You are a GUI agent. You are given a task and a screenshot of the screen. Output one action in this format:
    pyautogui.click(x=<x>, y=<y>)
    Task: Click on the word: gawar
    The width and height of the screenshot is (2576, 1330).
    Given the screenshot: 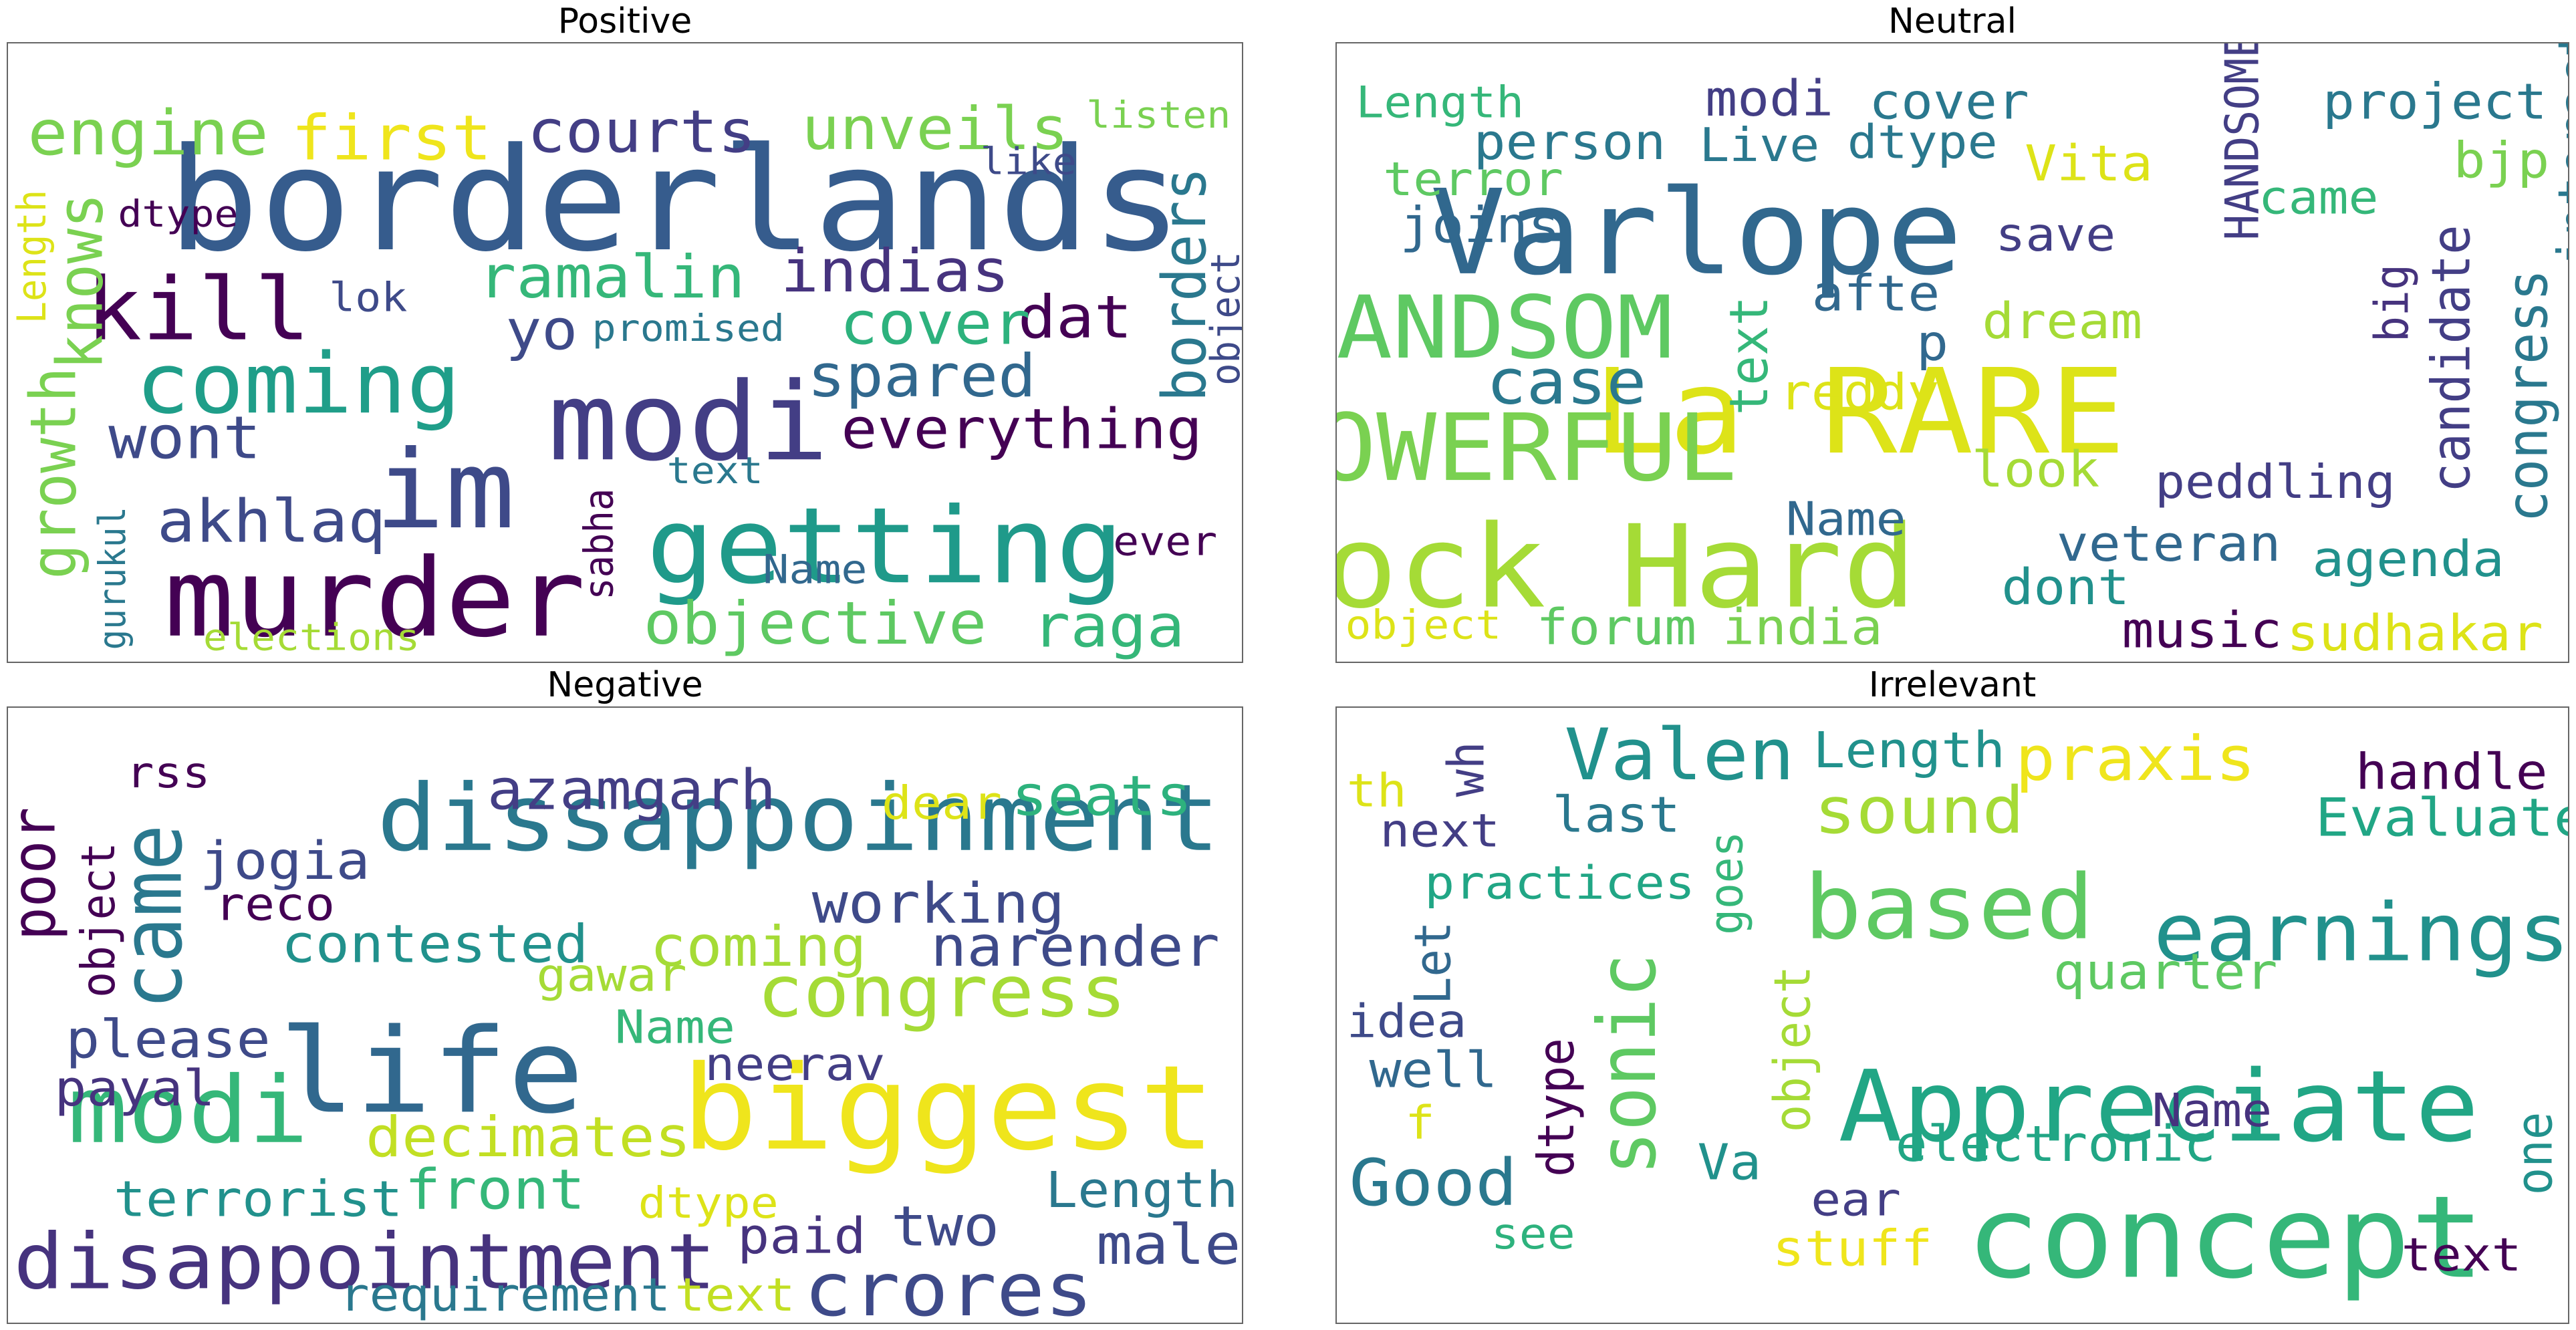 What is the action you would take?
    pyautogui.click(x=611, y=975)
    